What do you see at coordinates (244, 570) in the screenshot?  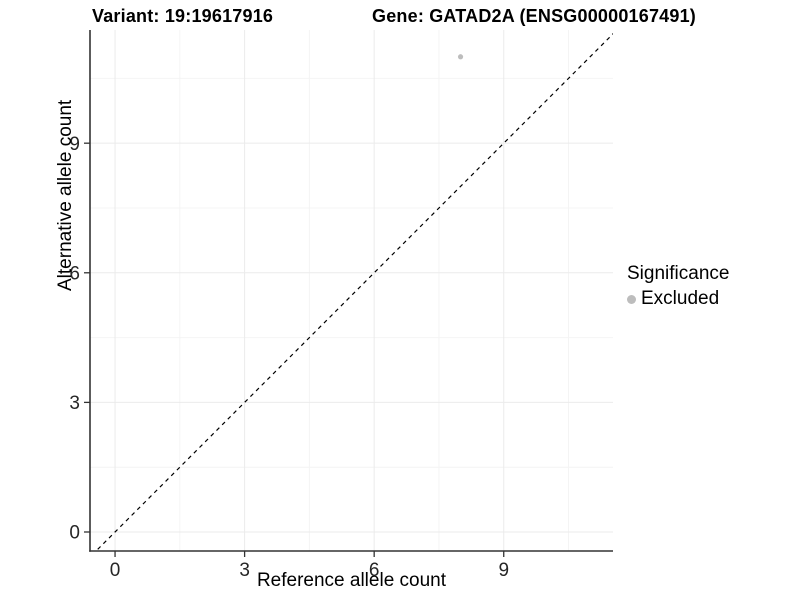 I see `x-tick-label: 3` at bounding box center [244, 570].